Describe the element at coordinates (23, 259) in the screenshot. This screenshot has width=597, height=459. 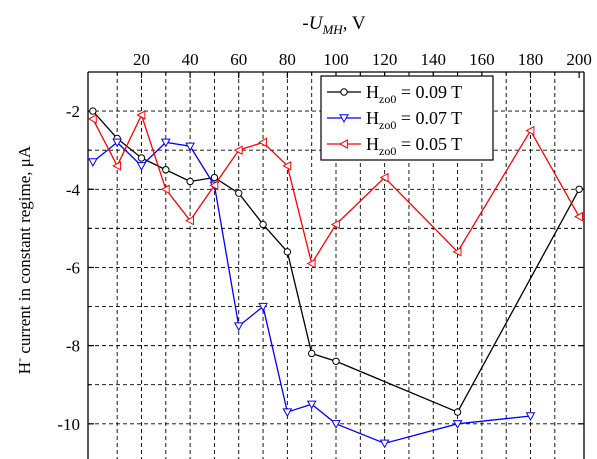
I see `y-axis-title: H- current in constant regime, μA` at that location.